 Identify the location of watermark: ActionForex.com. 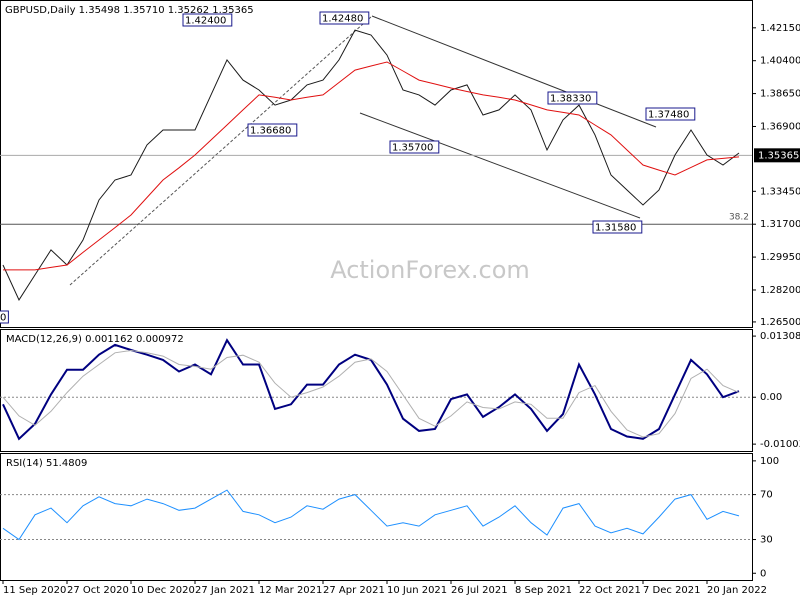
(430, 270).